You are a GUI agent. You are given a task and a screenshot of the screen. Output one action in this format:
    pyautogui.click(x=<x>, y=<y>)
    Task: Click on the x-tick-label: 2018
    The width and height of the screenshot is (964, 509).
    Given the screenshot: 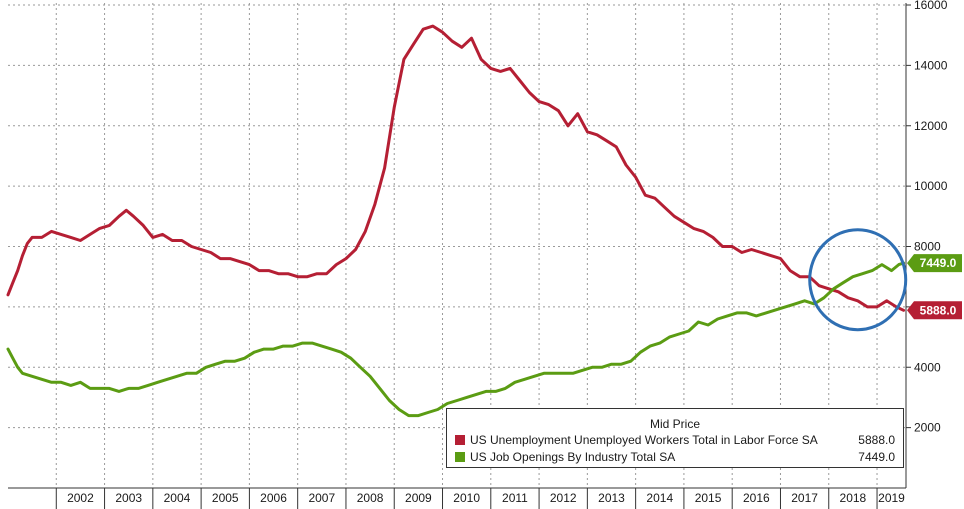 What is the action you would take?
    pyautogui.click(x=853, y=498)
    